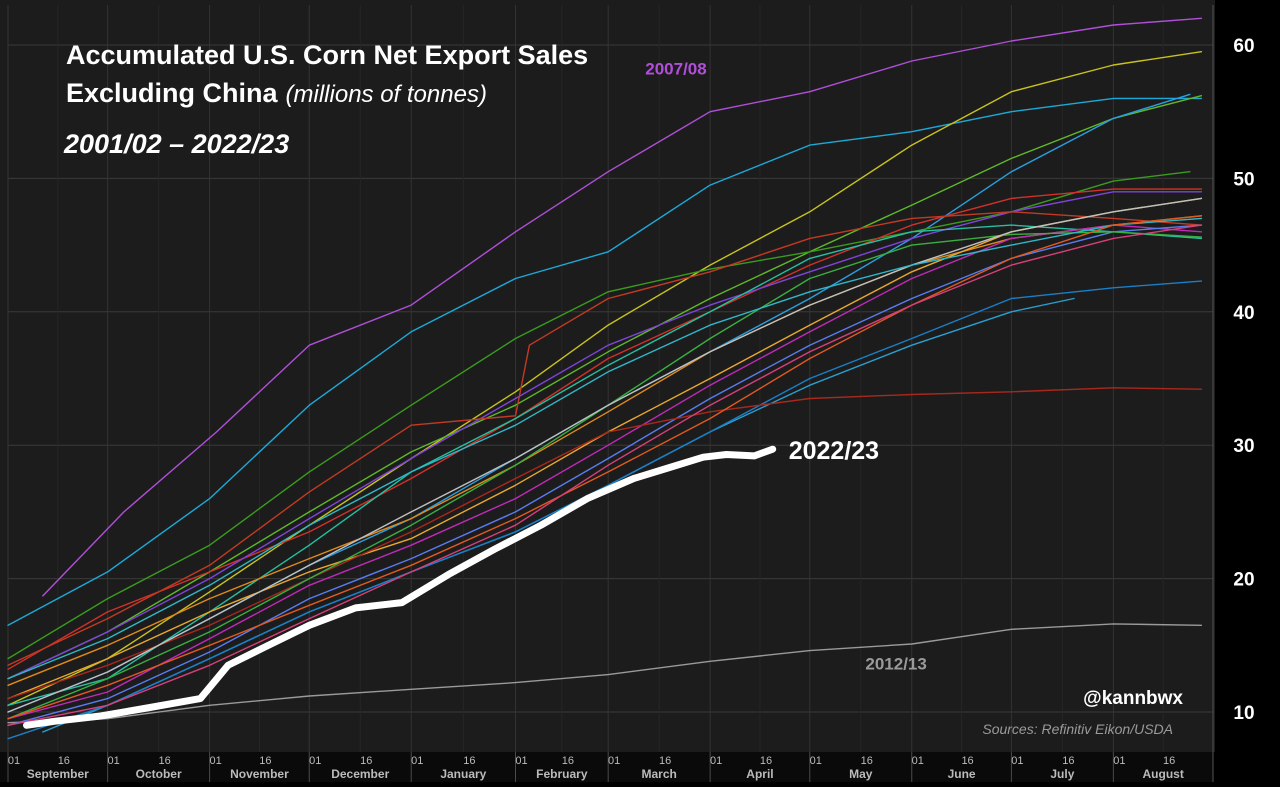 This screenshot has width=1280, height=787. I want to click on chart-subtitle: 2001/02 – 2022/23, so click(176, 144).